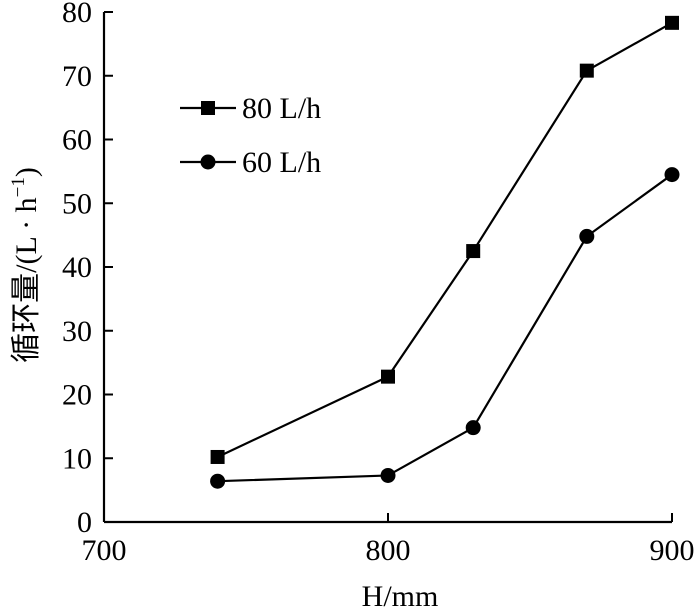  What do you see at coordinates (77, 267) in the screenshot?
I see `y-tick-label: 40` at bounding box center [77, 267].